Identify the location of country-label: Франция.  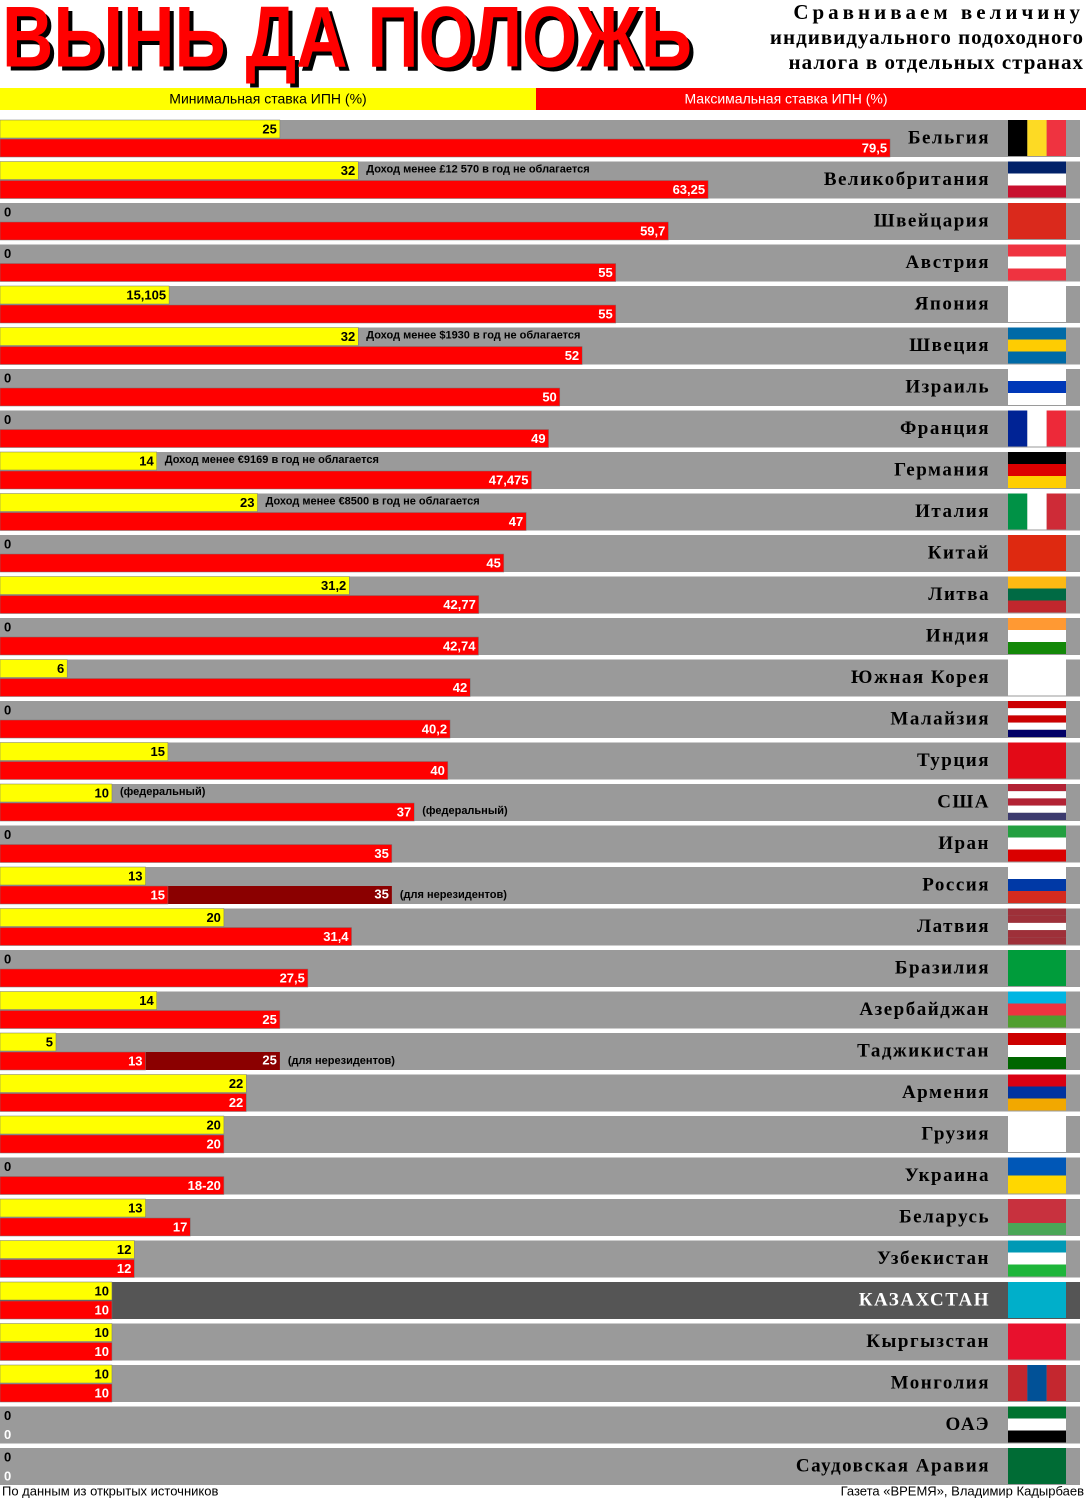
(945, 428).